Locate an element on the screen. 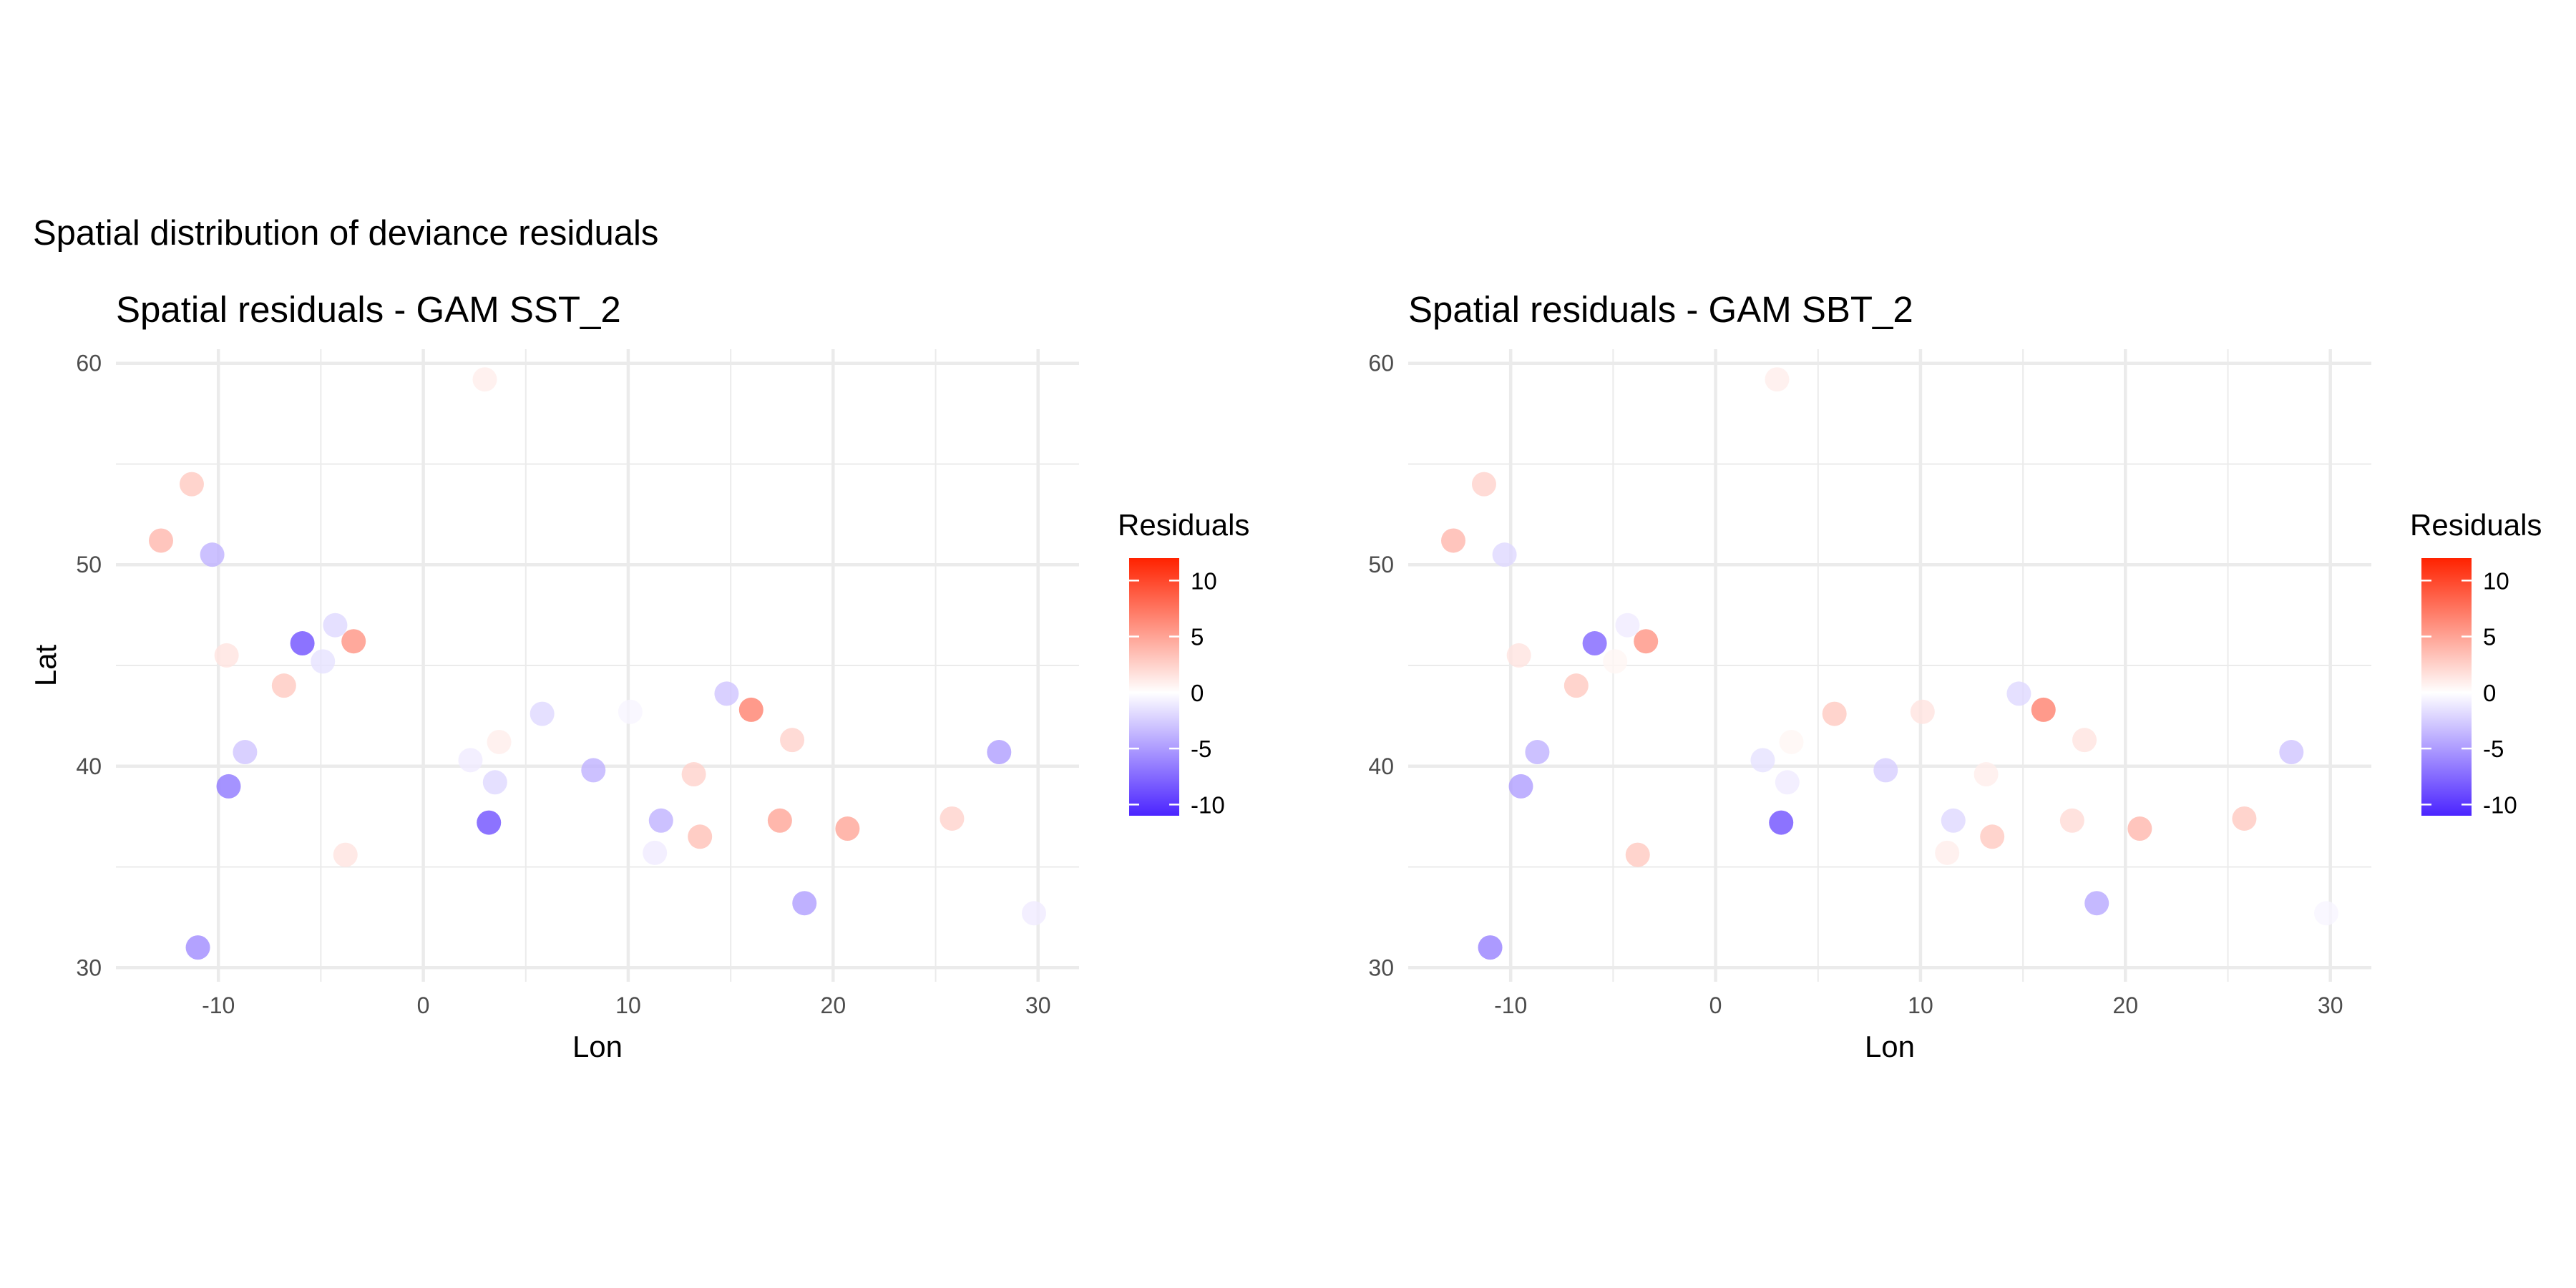  y-axis-title: Lat is located at coordinates (45, 665).